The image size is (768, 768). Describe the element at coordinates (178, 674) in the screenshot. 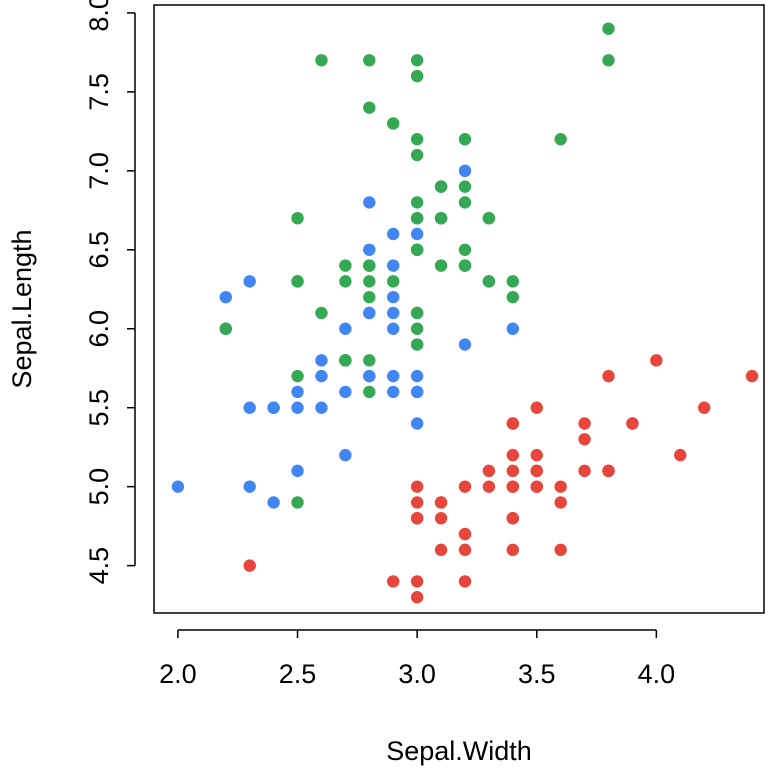

I see `x-tick-label: 2.0` at that location.